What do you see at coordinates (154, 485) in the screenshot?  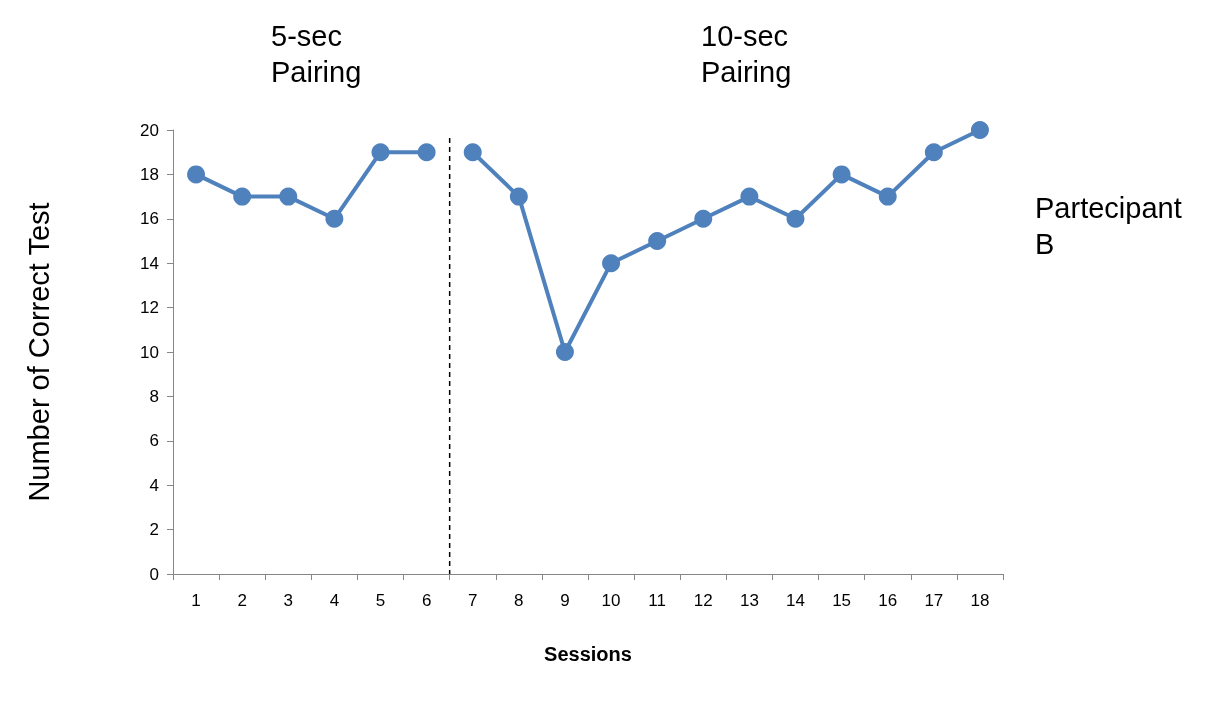 I see `y-tick-label: 4` at bounding box center [154, 485].